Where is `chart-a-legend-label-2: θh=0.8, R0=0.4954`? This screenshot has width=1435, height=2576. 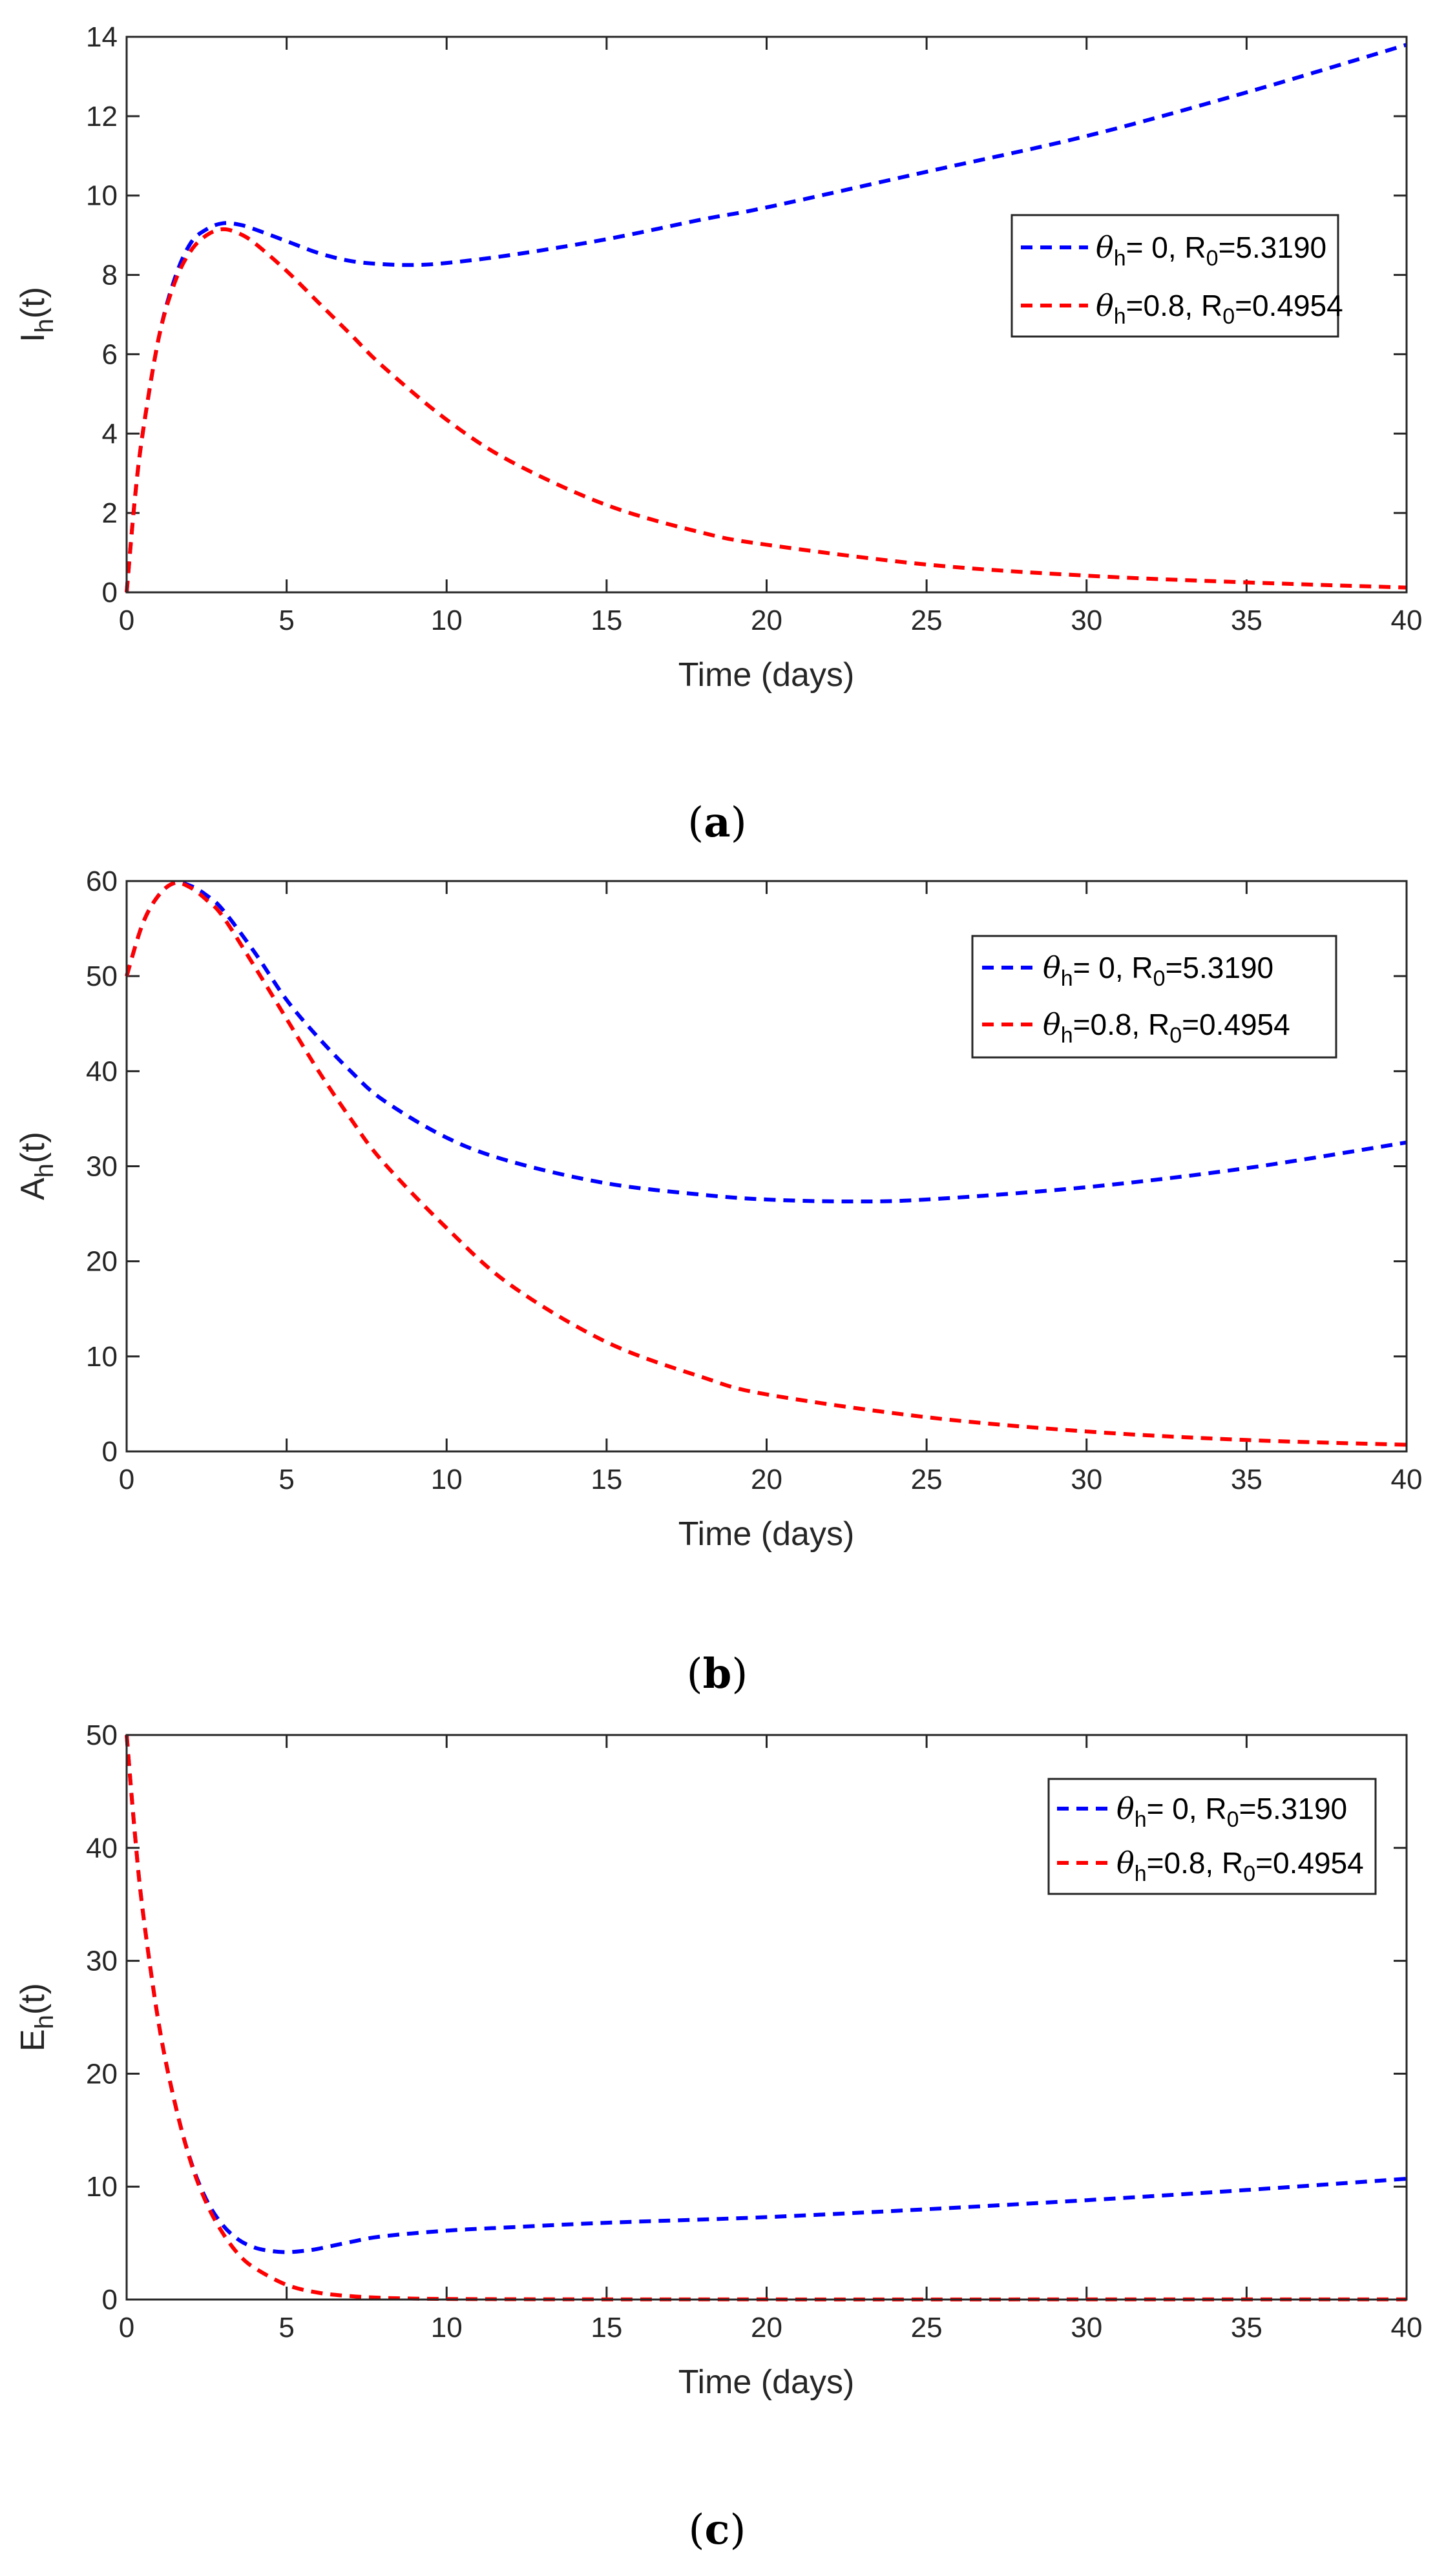 chart-a-legend-label-2: θh=0.8, R0=0.4954 is located at coordinates (1219, 308).